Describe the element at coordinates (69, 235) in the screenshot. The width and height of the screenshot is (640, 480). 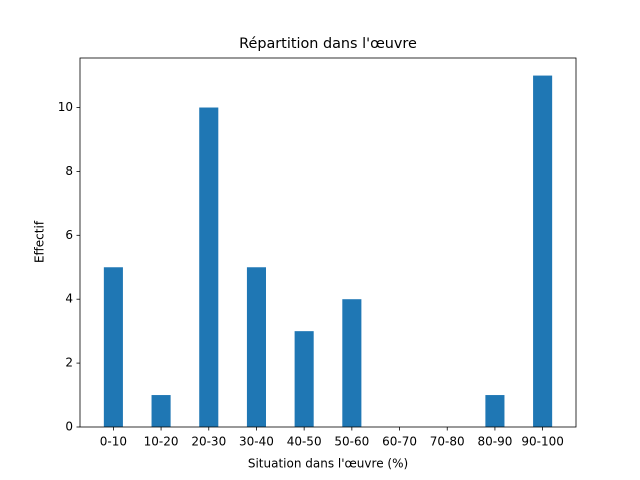
I see `y-tick-label: 6` at that location.